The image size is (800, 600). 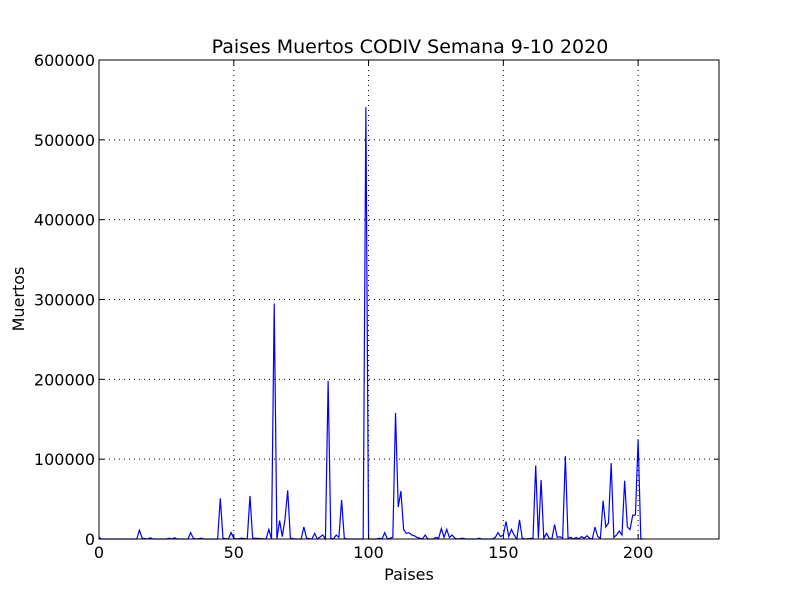 I want to click on y-axis-label: Muertos, so click(x=18, y=299).